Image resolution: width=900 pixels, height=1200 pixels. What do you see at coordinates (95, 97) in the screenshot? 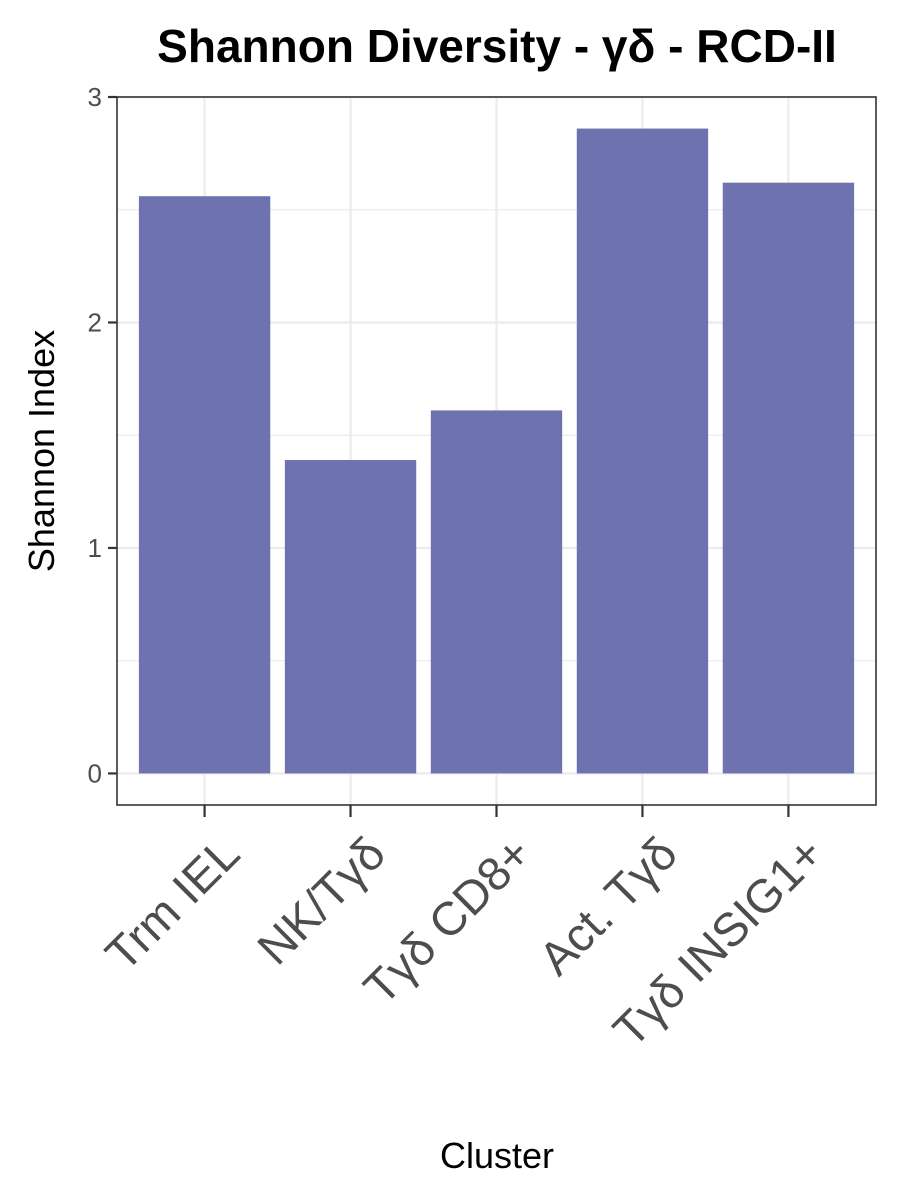
I see `y-tick-label: 3` at bounding box center [95, 97].